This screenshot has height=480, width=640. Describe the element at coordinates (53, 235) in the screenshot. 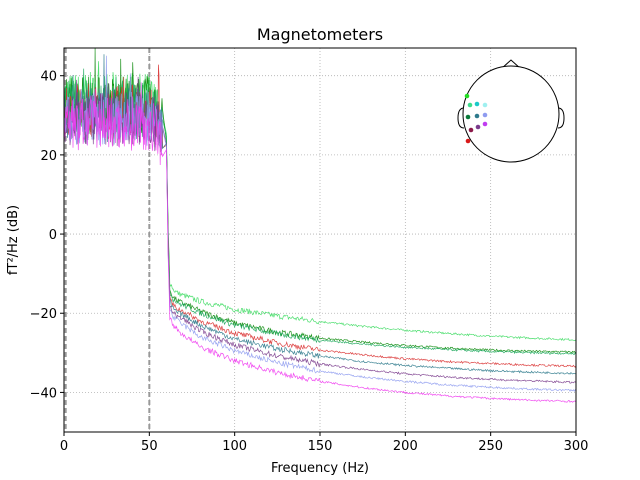

I see `y-tick-label: 0` at that location.